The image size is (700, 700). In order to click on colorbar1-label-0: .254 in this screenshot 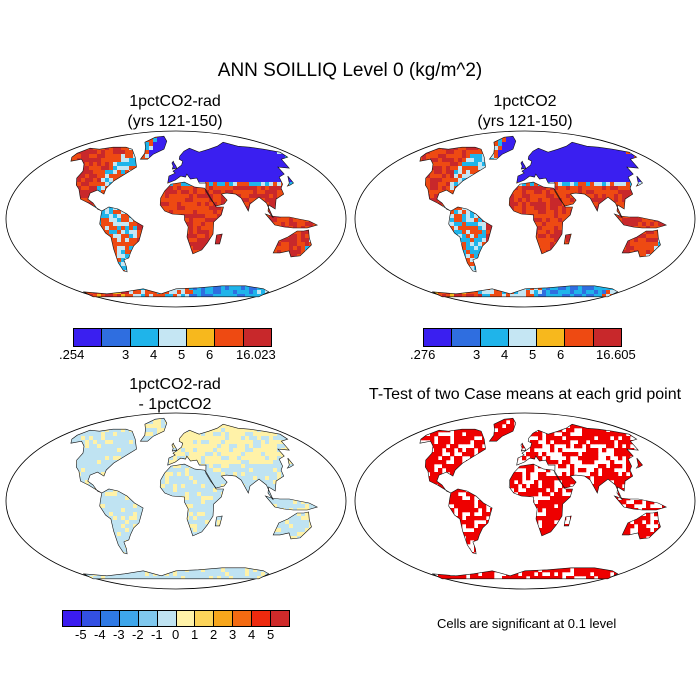, I will do `click(72, 354)`.